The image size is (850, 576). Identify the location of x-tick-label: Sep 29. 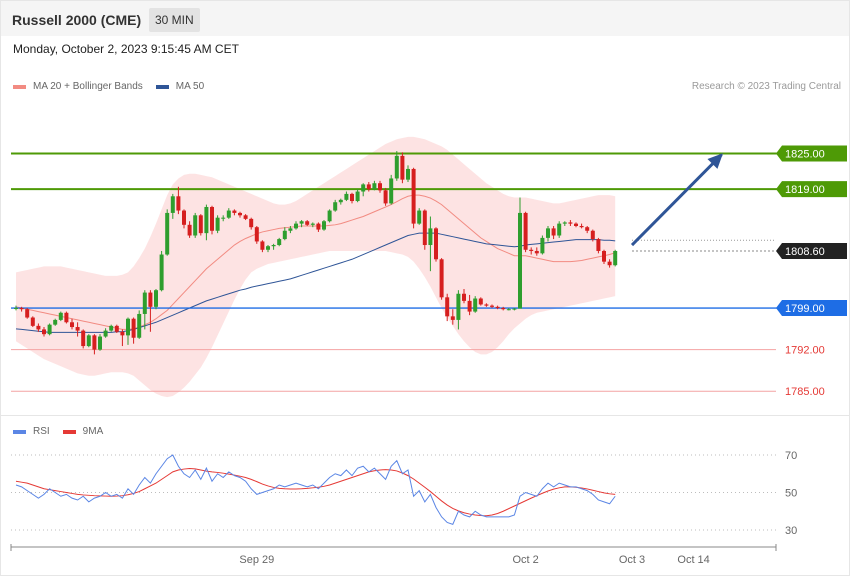
(256, 560).